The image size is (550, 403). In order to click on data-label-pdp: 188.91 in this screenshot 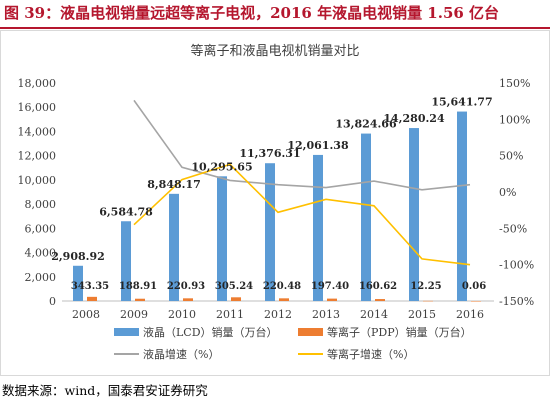, I will do `click(138, 286)`.